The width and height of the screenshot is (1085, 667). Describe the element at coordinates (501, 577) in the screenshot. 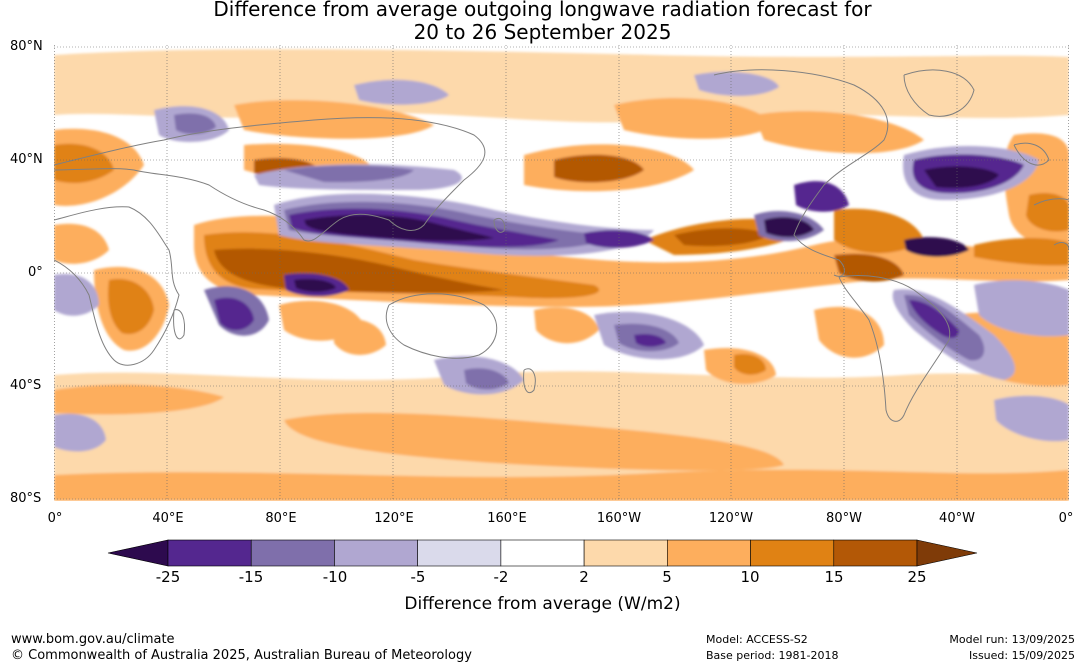

I see `colorbar-tick: -2` at that location.